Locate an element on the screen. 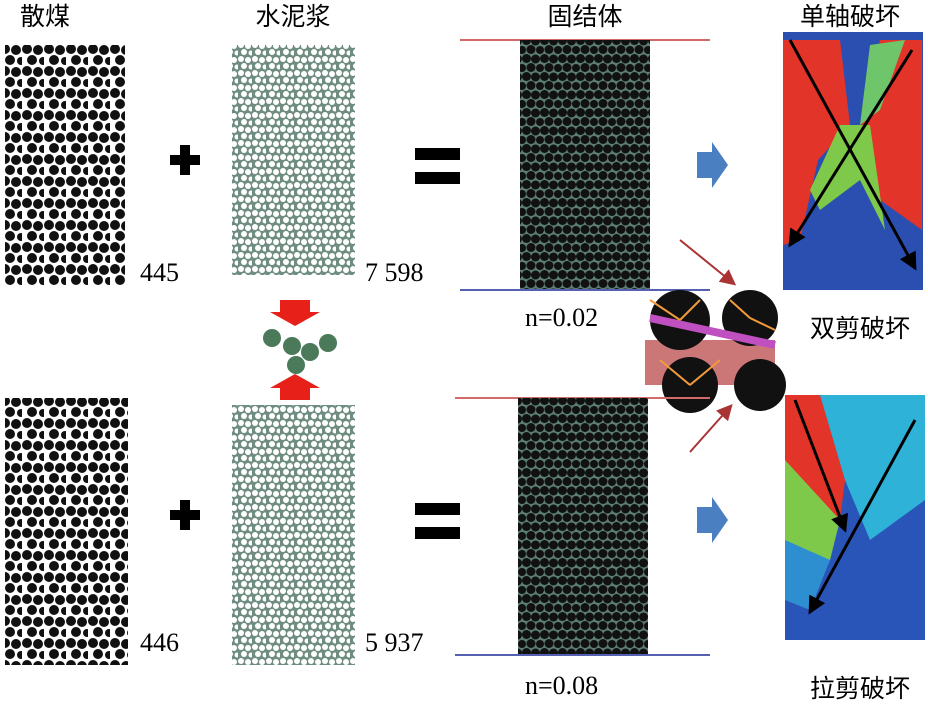 The width and height of the screenshot is (928, 710). porosity: n=0.02 is located at coordinates (561, 317).